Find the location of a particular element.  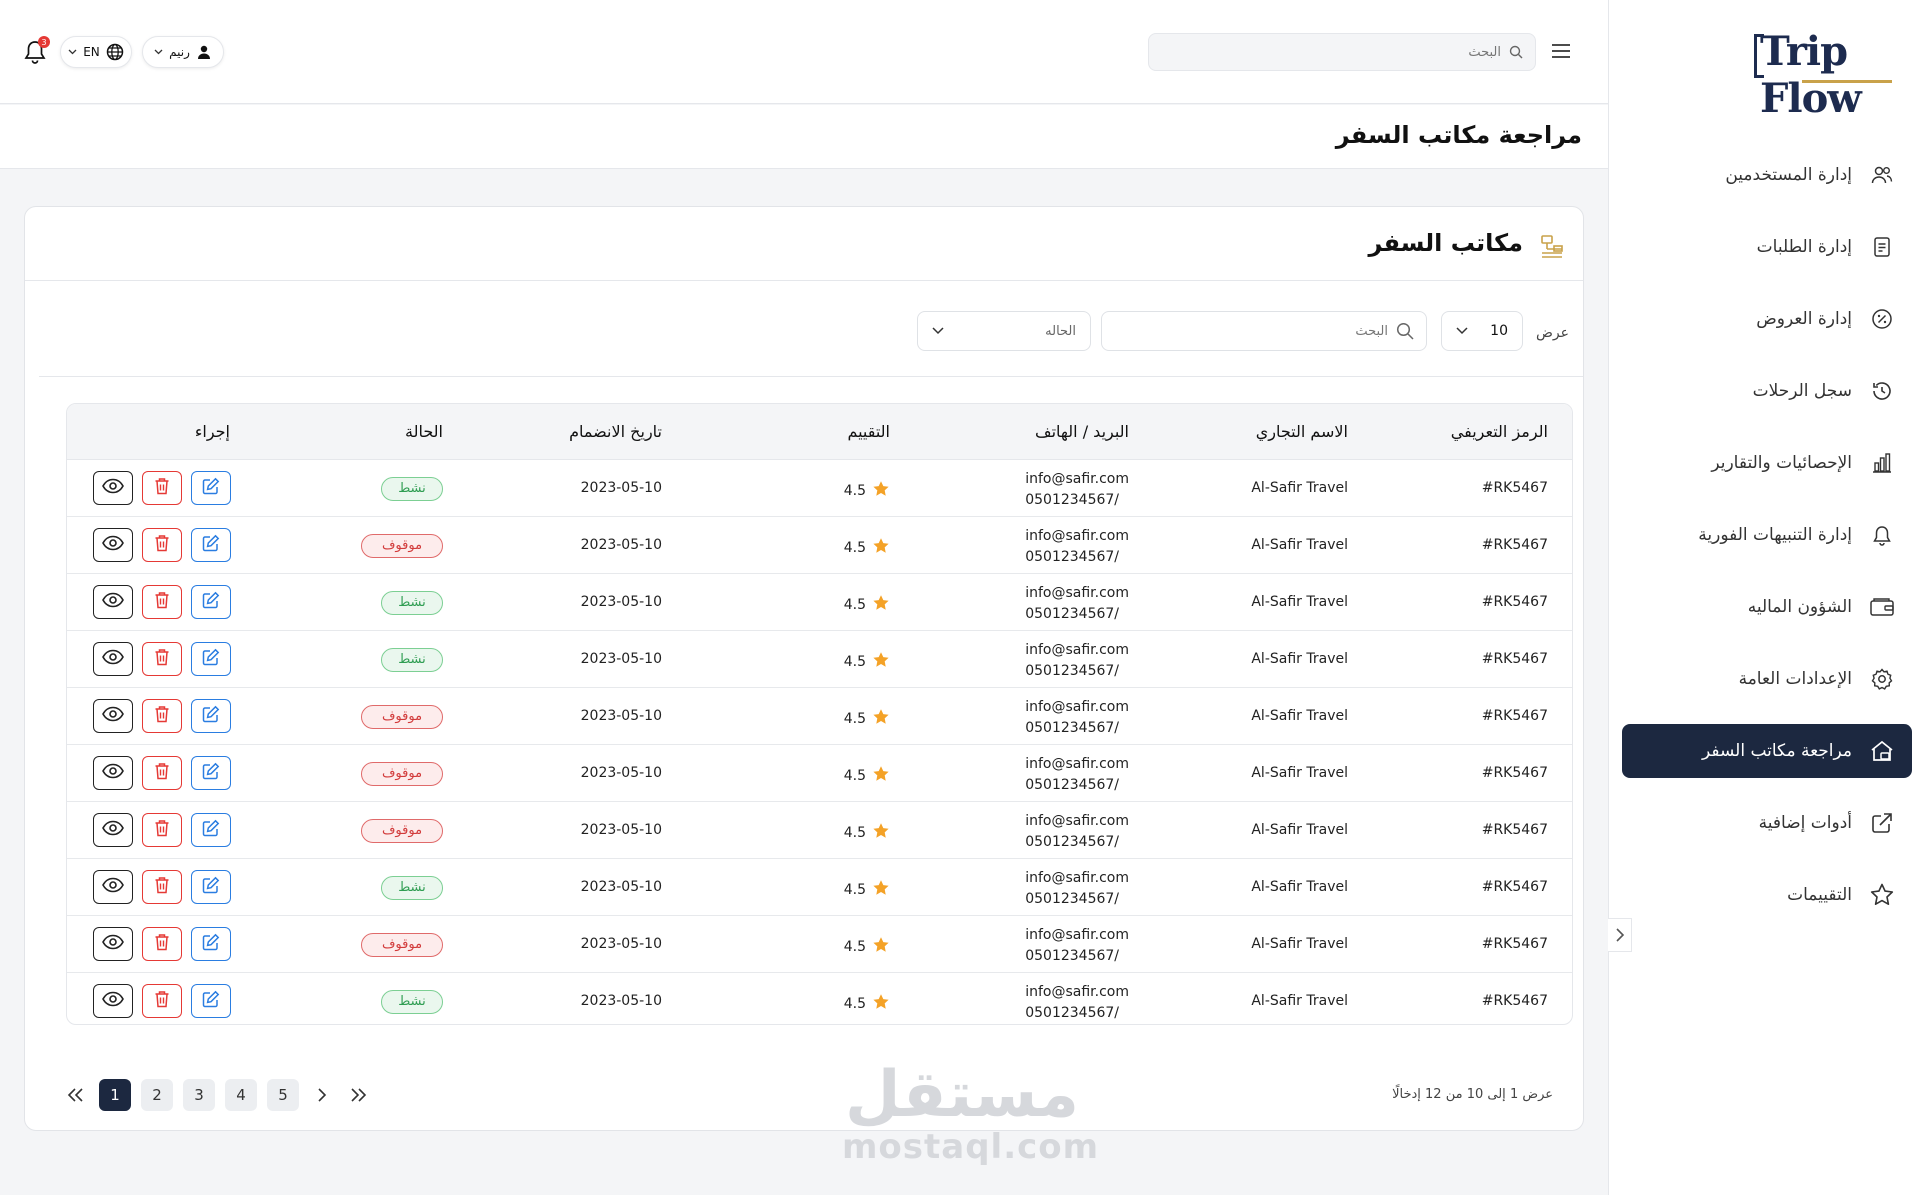

logo-bracket is located at coordinates (1759, 56).